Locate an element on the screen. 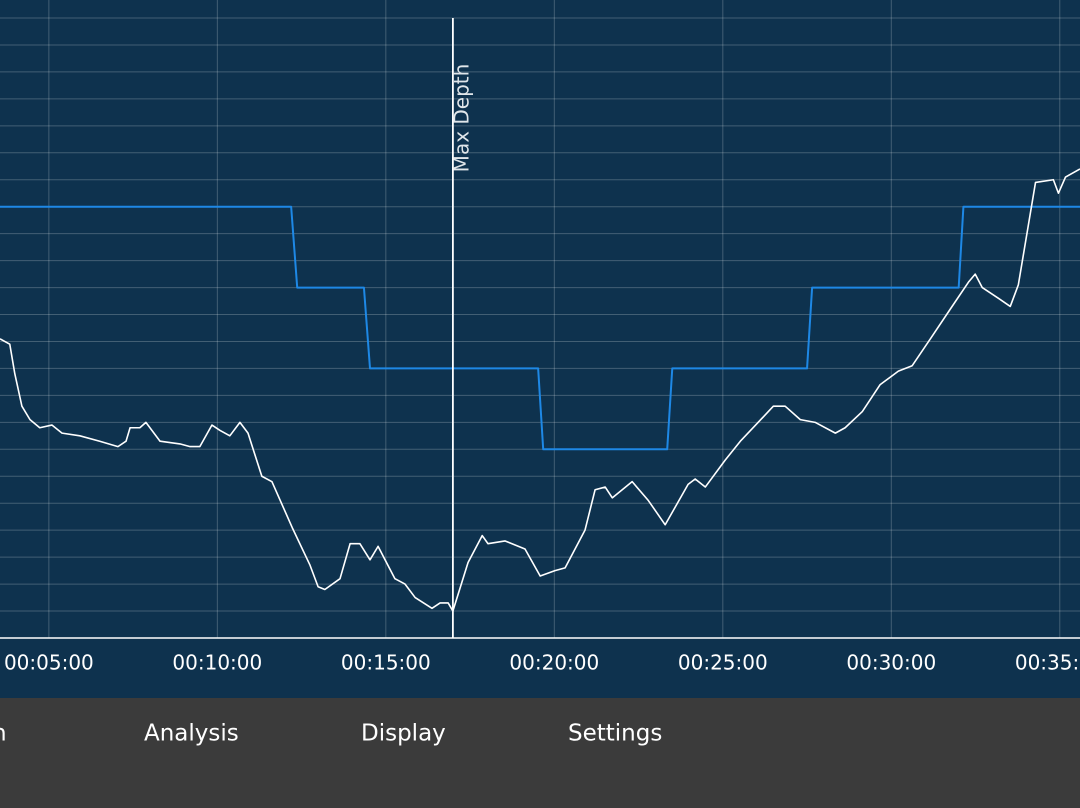 The image size is (1080, 808). menu-item: n is located at coordinates (3, 734).